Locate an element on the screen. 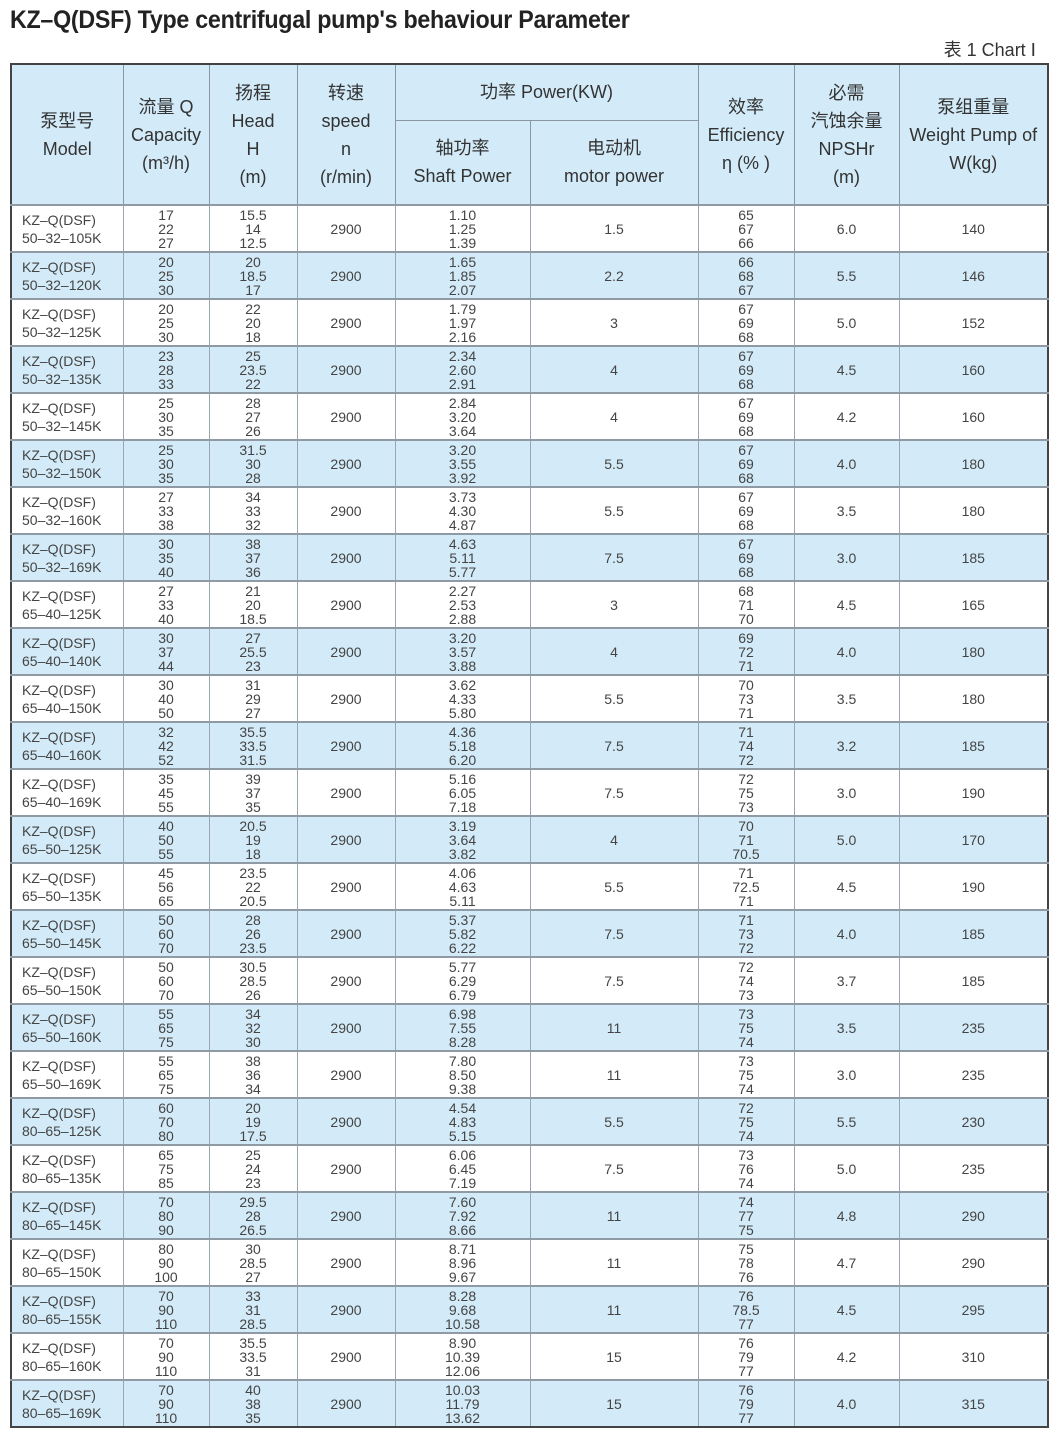 This screenshot has width=1060, height=1432. cell-weight: 290 is located at coordinates (973, 1262).